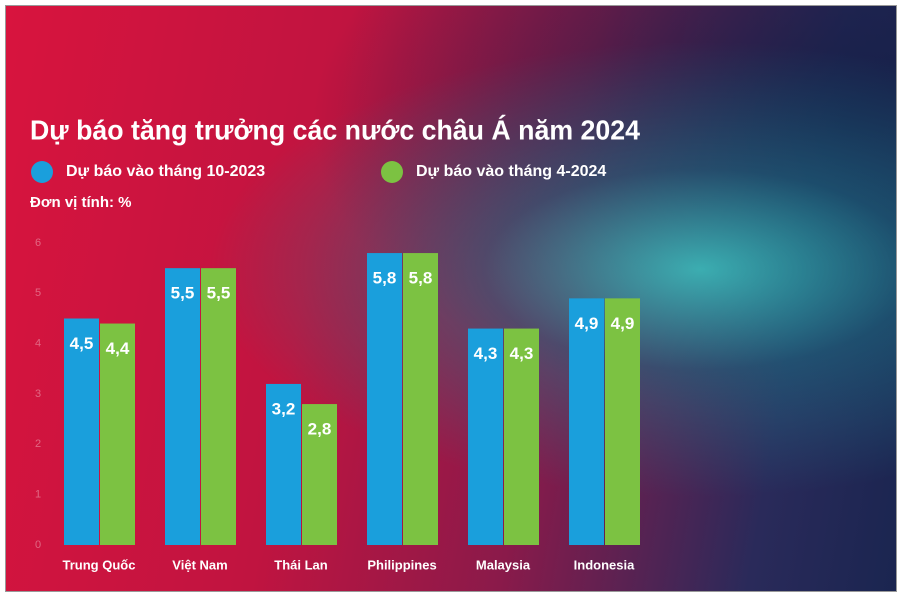 Image resolution: width=900 pixels, height=595 pixels. I want to click on legend-label: Dự báo vào tháng 10-2023, so click(165, 171).